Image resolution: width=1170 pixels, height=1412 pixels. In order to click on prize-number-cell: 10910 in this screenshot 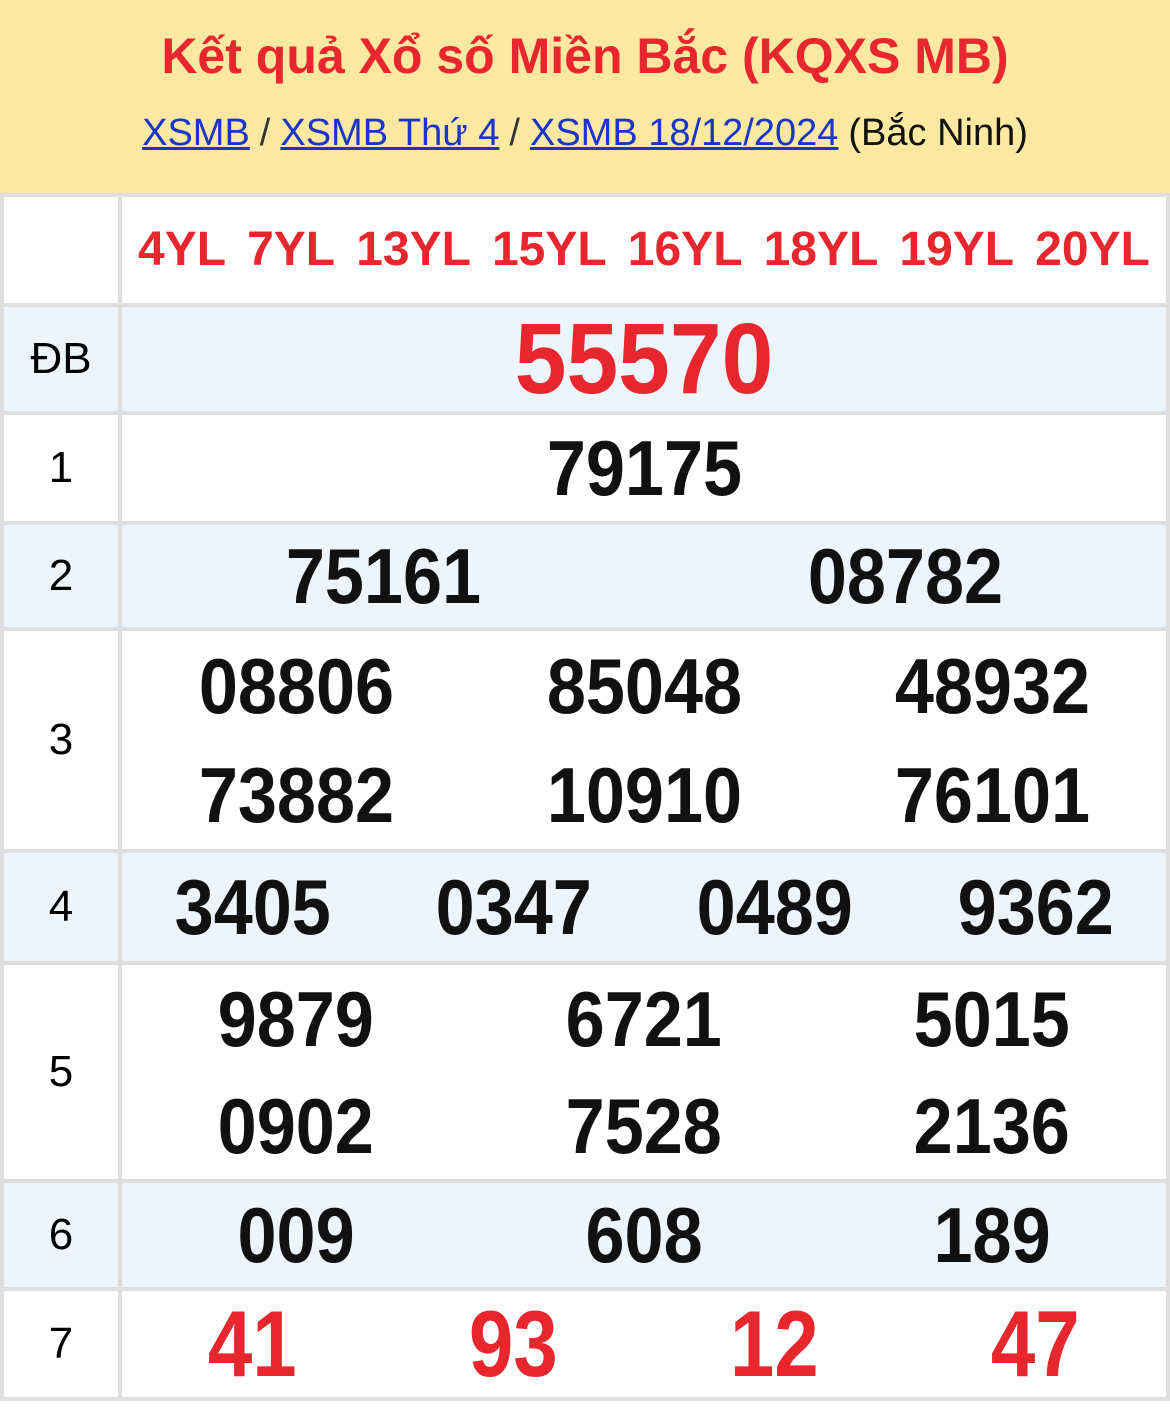, I will do `click(644, 795)`.